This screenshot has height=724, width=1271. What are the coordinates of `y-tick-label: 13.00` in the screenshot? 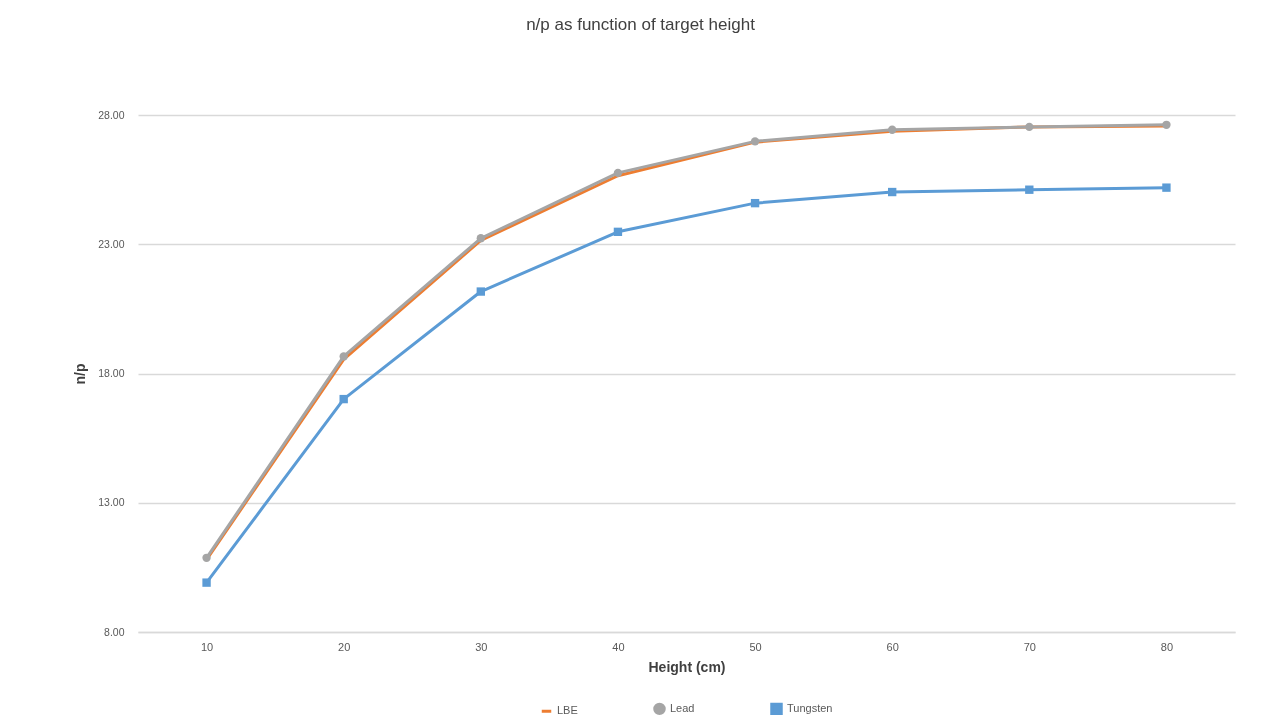 It's located at (111, 502).